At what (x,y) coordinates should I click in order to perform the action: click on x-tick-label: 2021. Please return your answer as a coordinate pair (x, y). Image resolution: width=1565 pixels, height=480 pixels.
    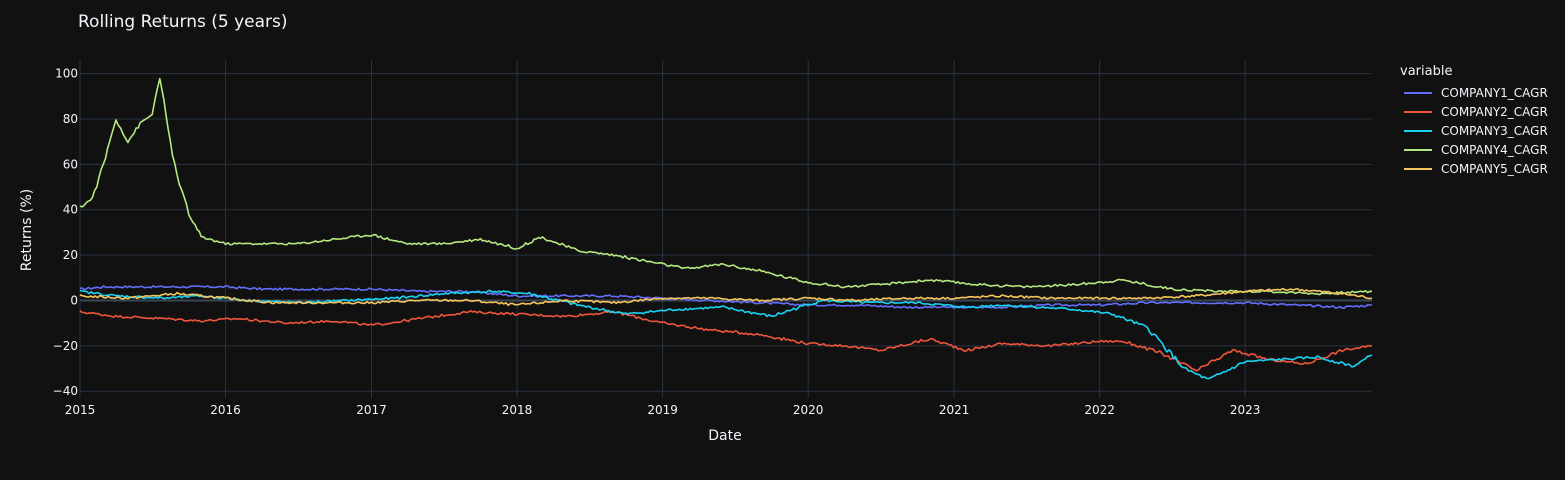
    Looking at the image, I should click on (954, 410).